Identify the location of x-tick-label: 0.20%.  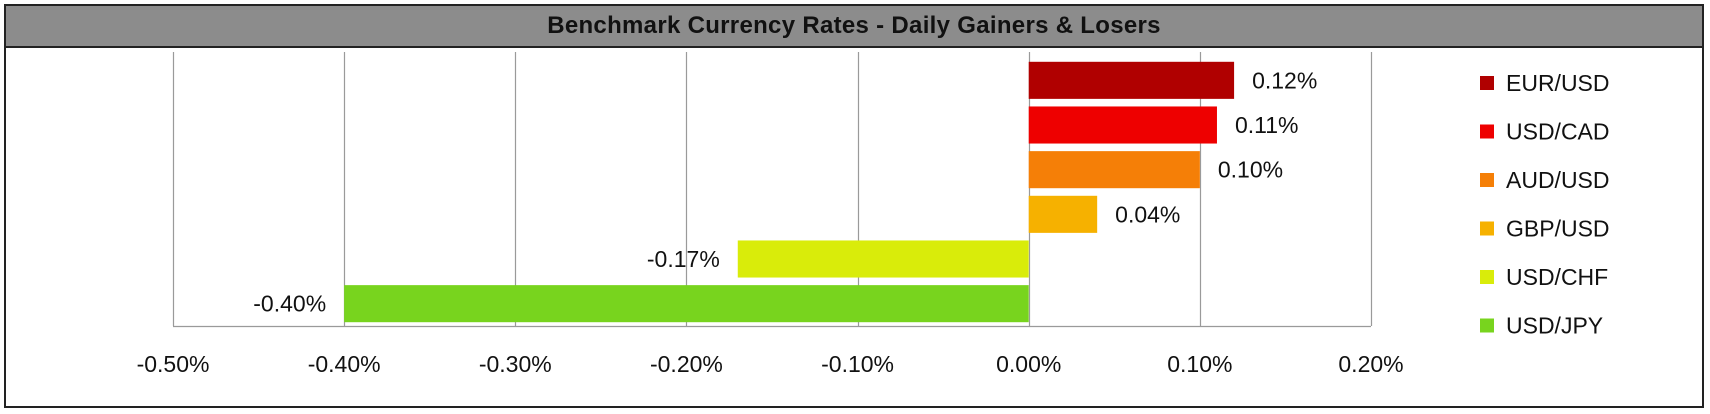
(1370, 364).